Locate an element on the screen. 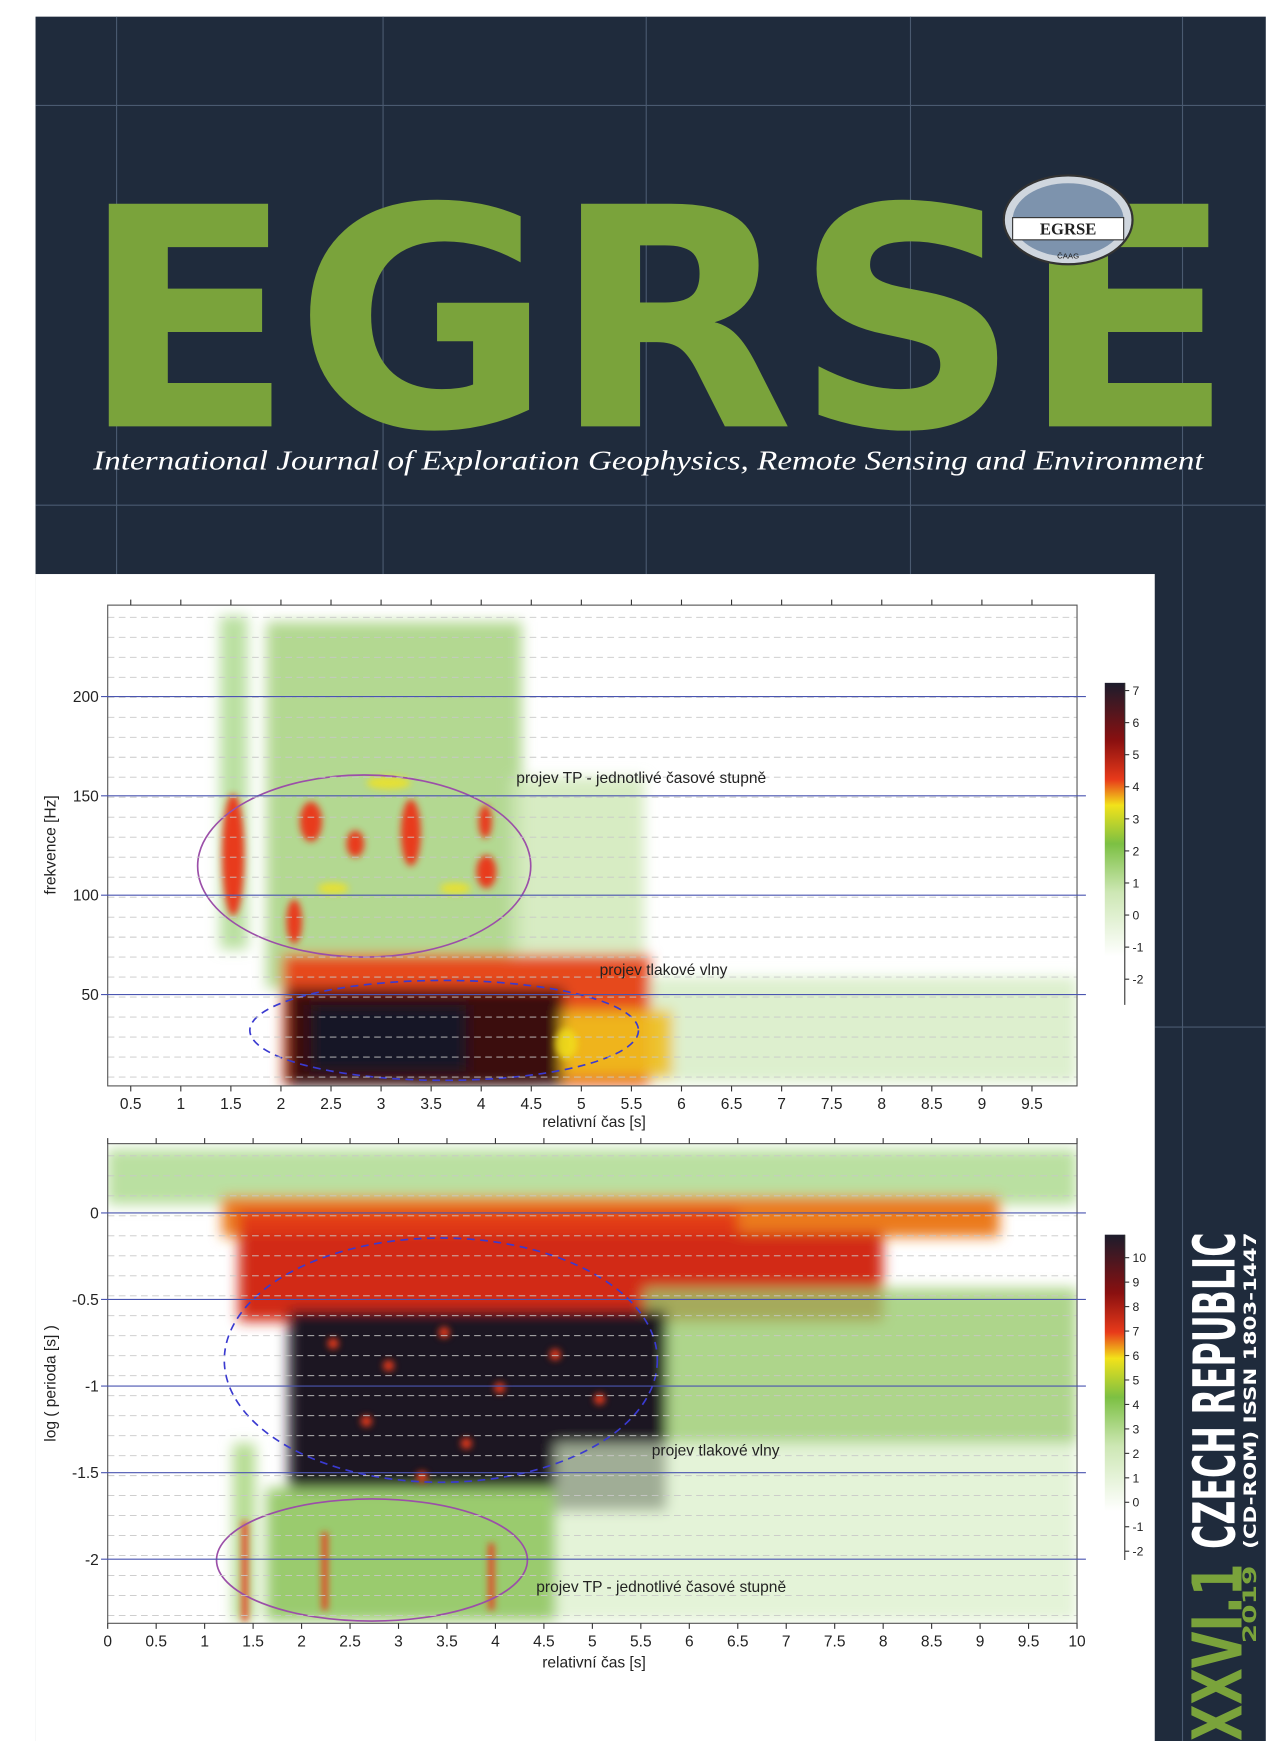 This screenshot has height=1741, width=1288. logo: EGRSE ČAAG is located at coordinates (1068, 220).